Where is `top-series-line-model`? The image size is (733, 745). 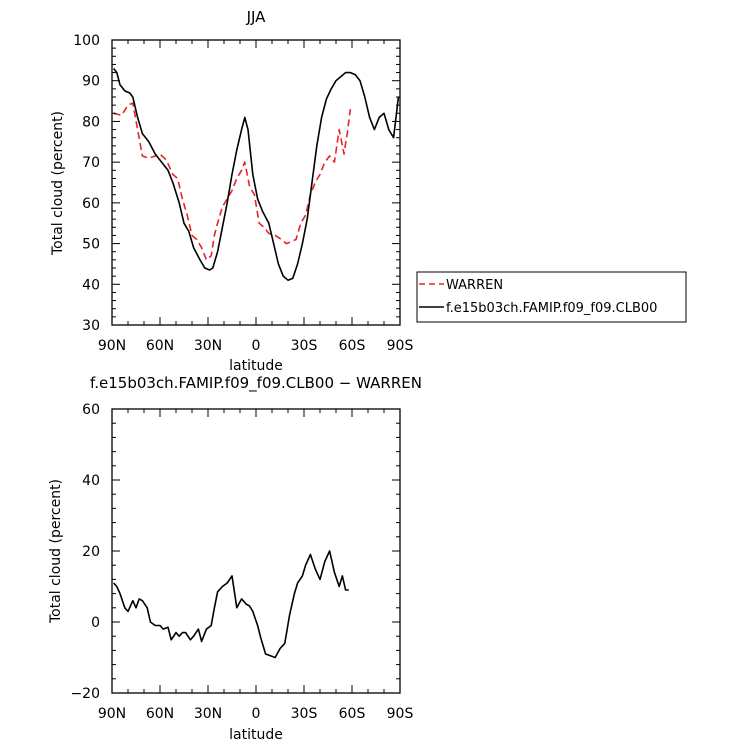
top-series-line-model is located at coordinates (256, 175).